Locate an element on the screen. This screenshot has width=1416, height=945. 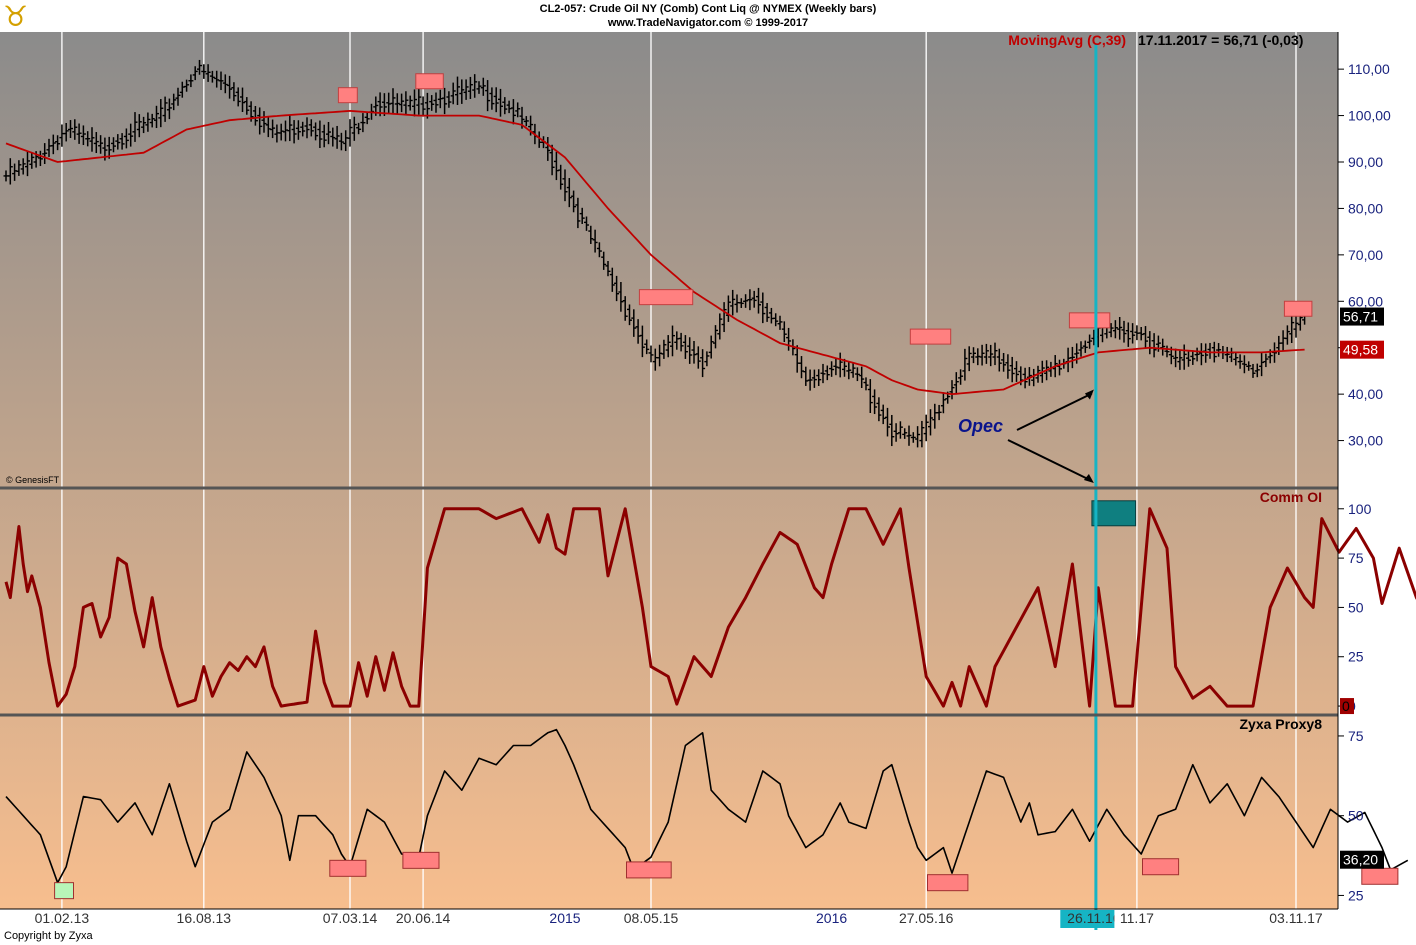
price-tick-label: 30,00 is located at coordinates (1365, 441).